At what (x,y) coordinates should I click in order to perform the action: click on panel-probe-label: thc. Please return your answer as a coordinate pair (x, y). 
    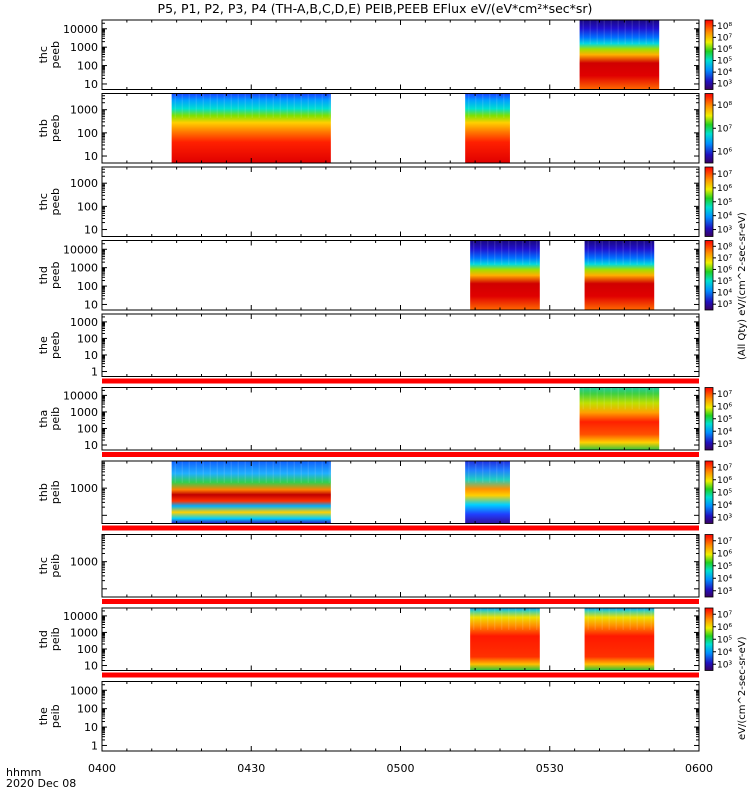
    Looking at the image, I should click on (43, 565).